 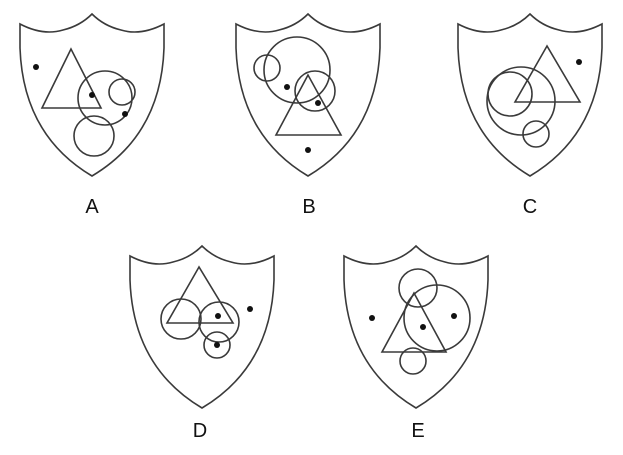 What do you see at coordinates (267, 68) in the screenshot?
I see `shield-b-small-circle` at bounding box center [267, 68].